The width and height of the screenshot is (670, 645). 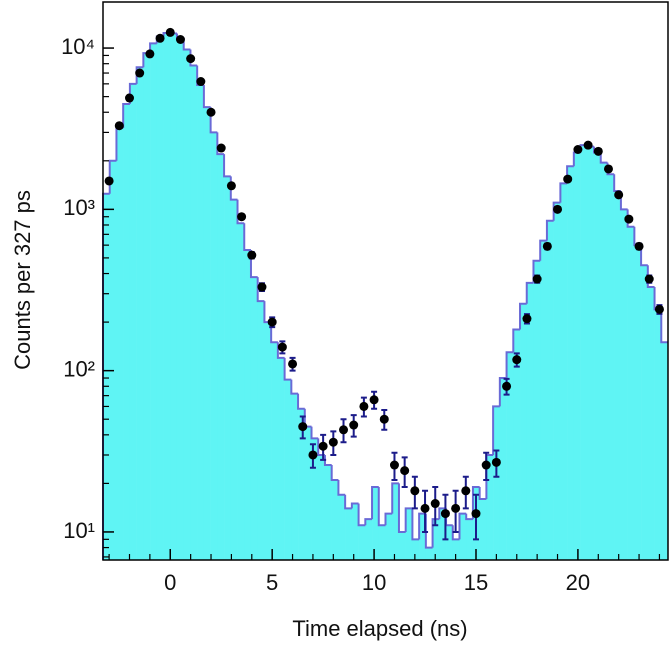 What do you see at coordinates (379, 628) in the screenshot?
I see `x-axis-label: Time elapsed (ns)` at bounding box center [379, 628].